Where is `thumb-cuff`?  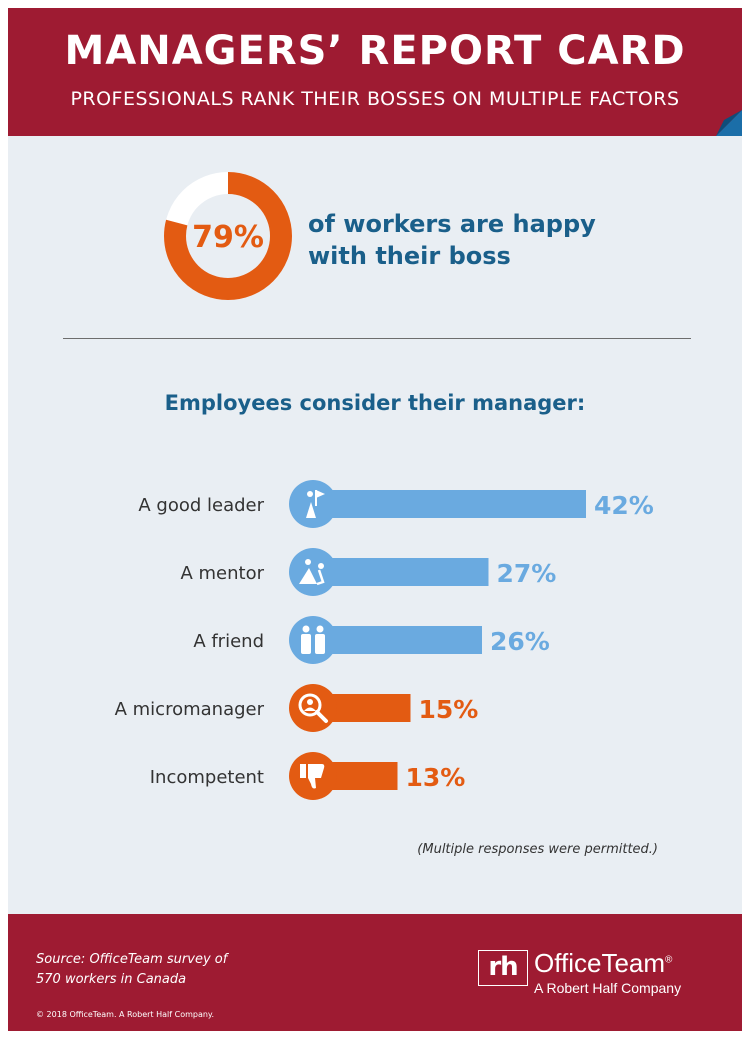 thumb-cuff is located at coordinates (303, 771).